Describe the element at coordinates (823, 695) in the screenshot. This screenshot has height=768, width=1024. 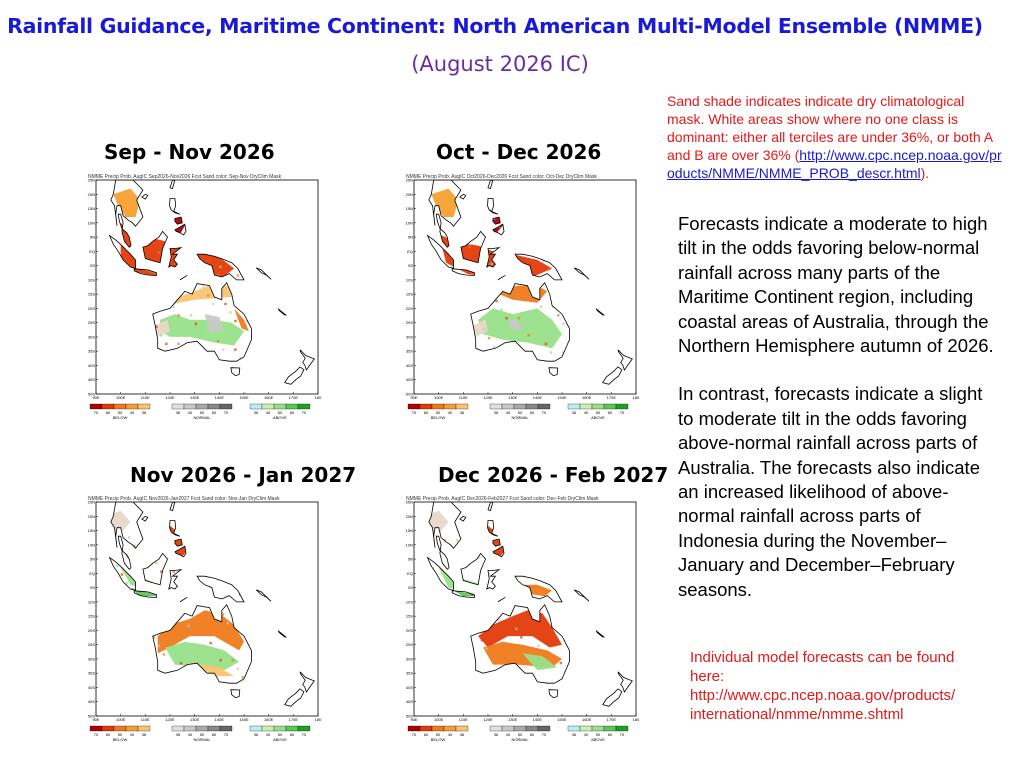
I see `footer-url-line-1: http://www.cpc.ncep.noaa.gov/products/` at that location.